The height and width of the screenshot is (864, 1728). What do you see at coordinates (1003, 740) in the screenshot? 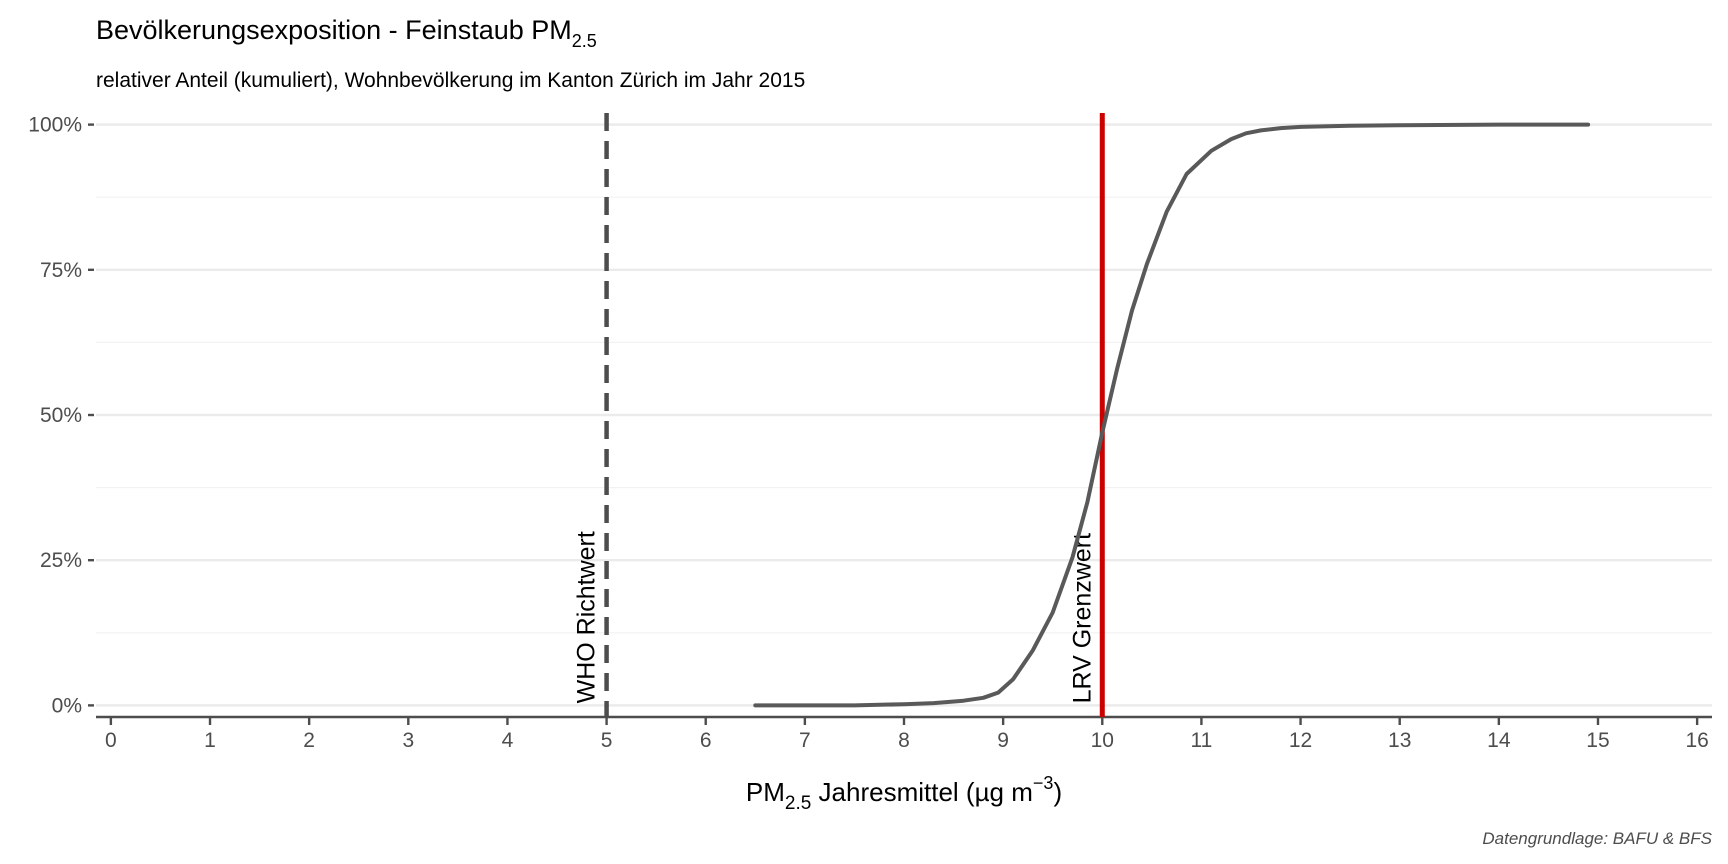
I see `x-tick-label: 9` at bounding box center [1003, 740].